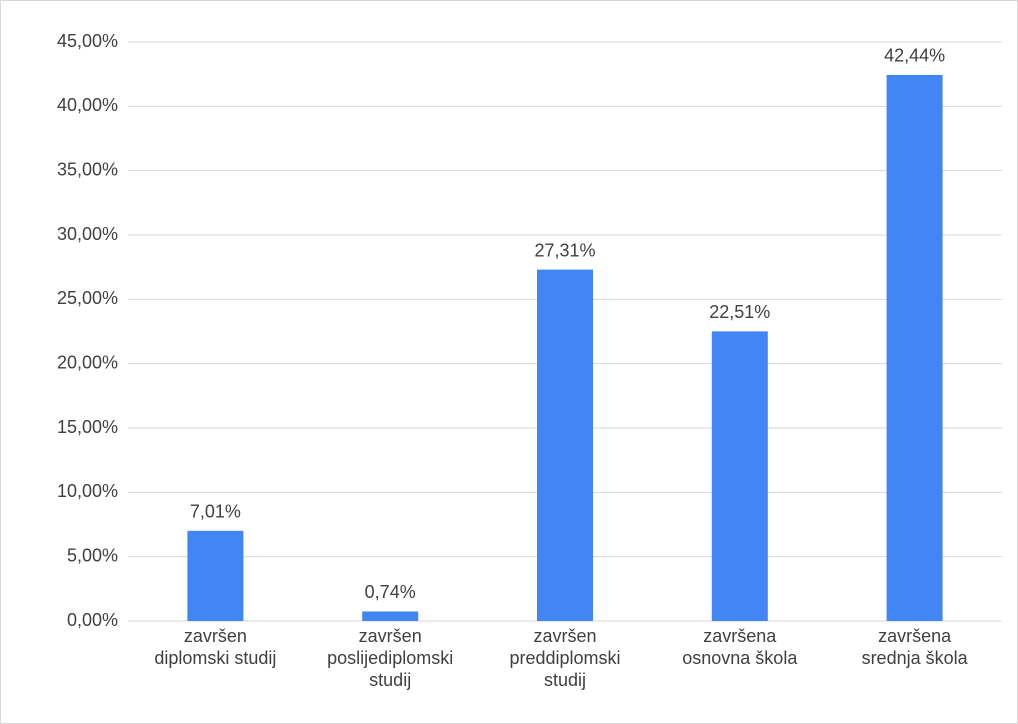 The image size is (1018, 724). Describe the element at coordinates (87, 41) in the screenshot. I see `y-tick-label: 45,00%` at that location.